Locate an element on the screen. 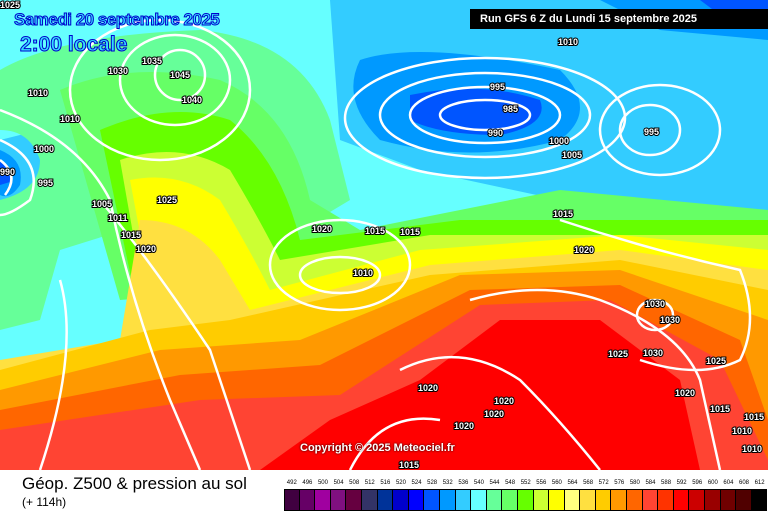  scale-cell: 500 is located at coordinates (323, 495).